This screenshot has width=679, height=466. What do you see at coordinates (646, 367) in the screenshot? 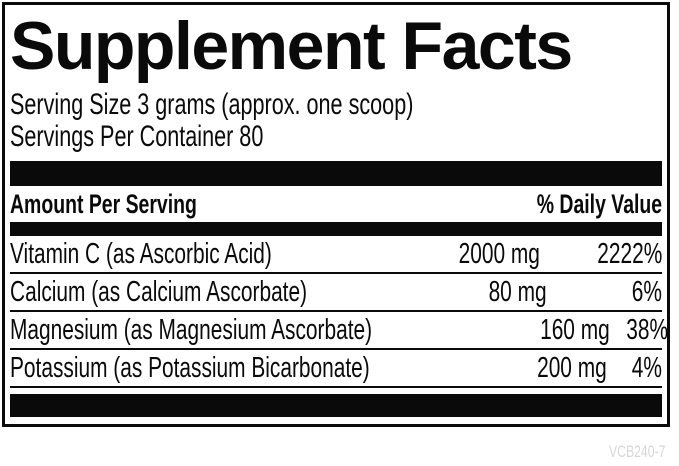
I see `nutrient-daily-value-text: 4%` at bounding box center [646, 367].